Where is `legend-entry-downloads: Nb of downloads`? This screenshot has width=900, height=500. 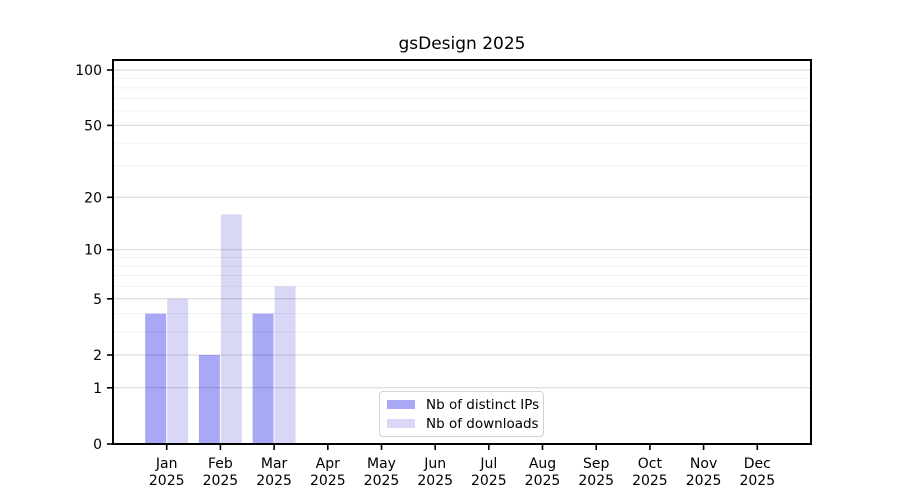
legend-entry-downloads: Nb of downloads is located at coordinates (465, 423).